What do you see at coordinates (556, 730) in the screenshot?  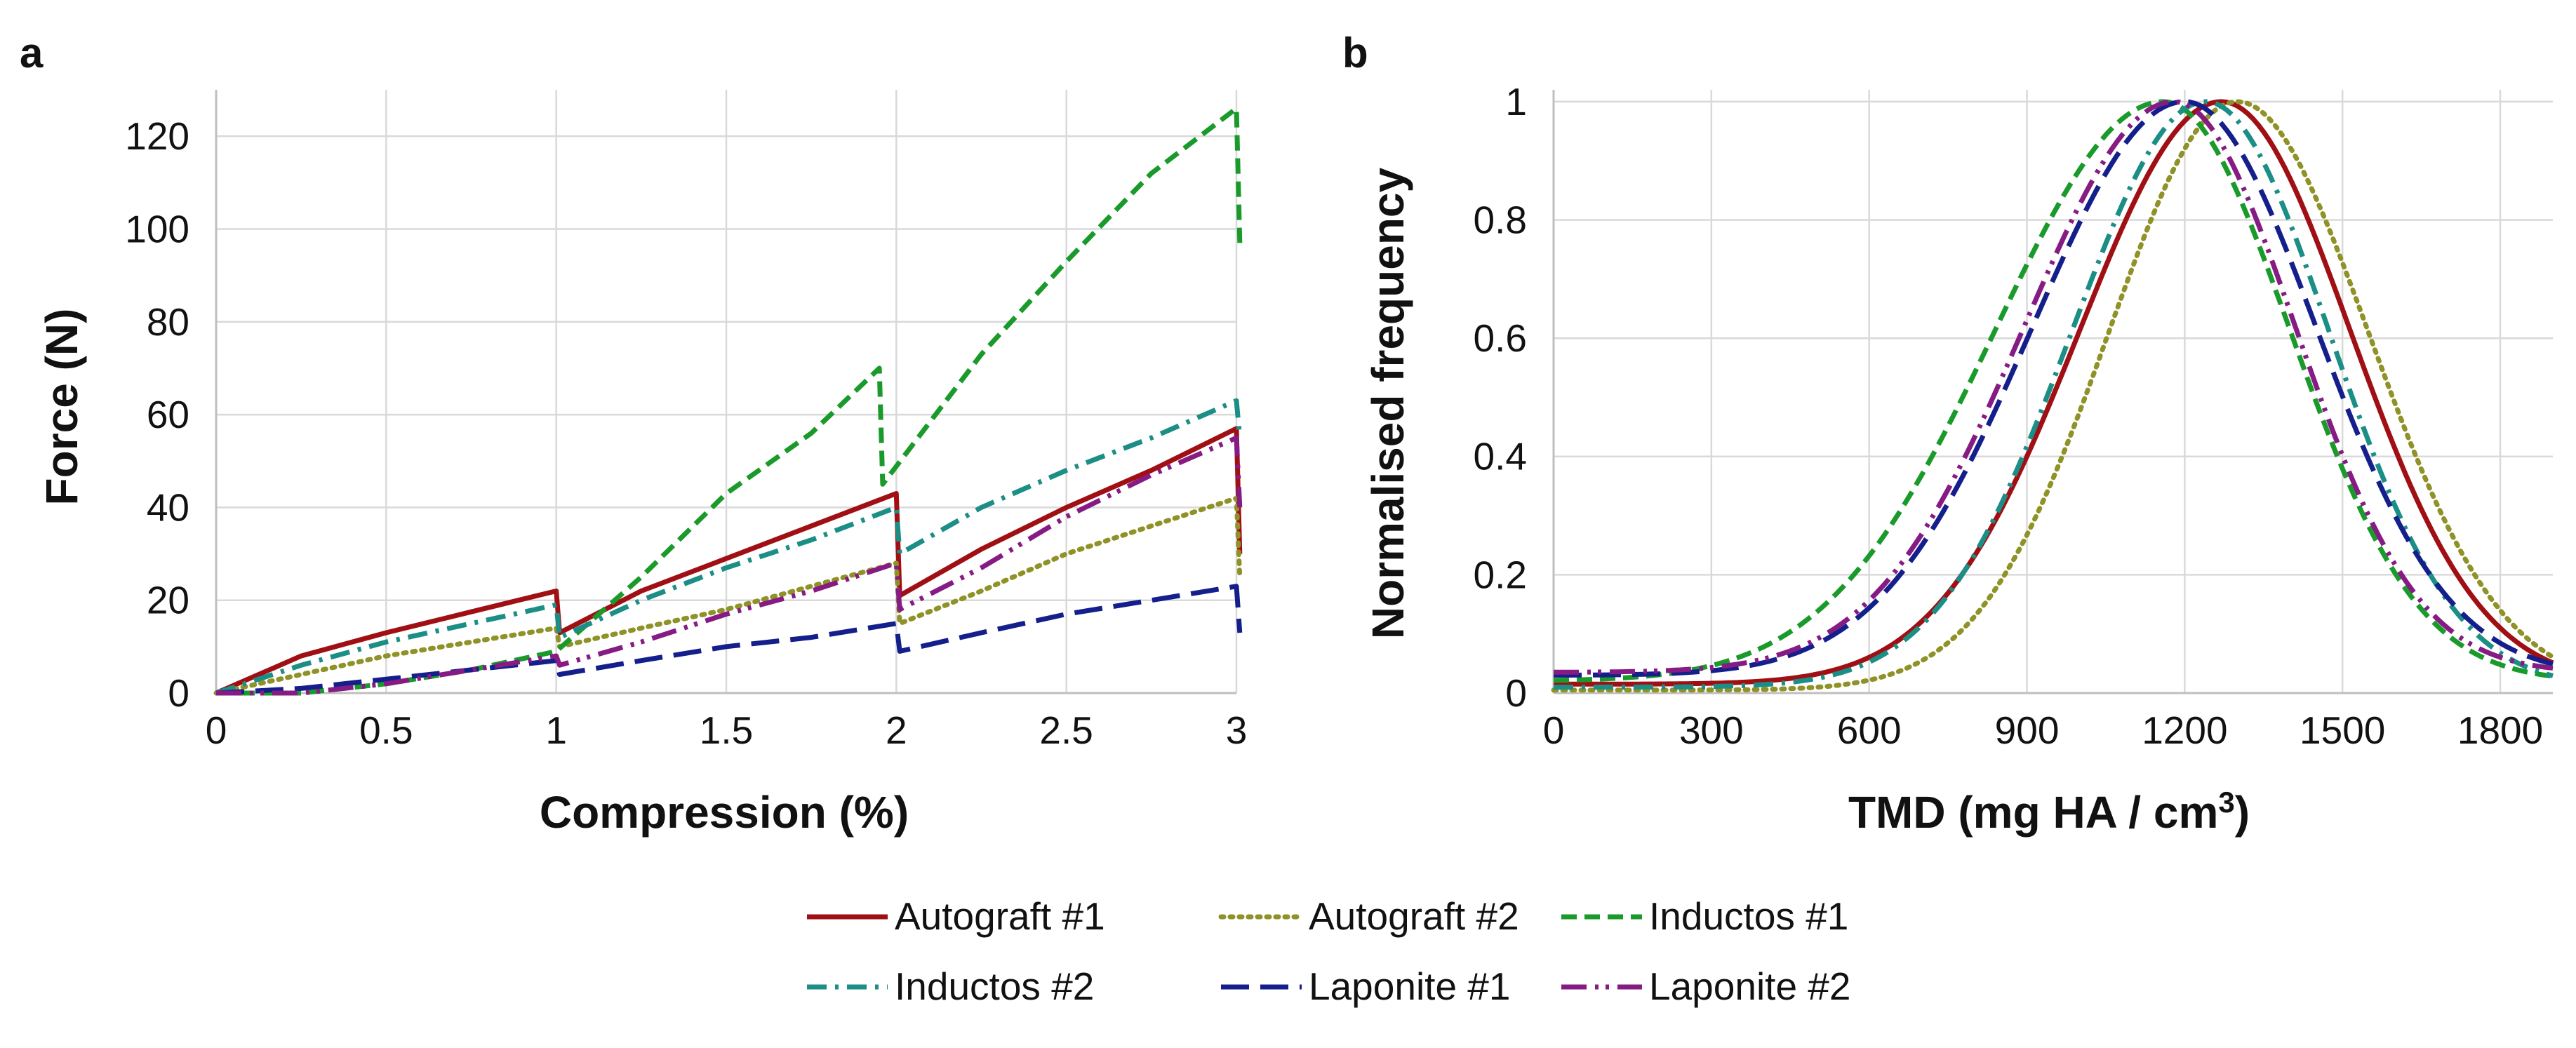 I see `x-tick-label: 1` at bounding box center [556, 730].